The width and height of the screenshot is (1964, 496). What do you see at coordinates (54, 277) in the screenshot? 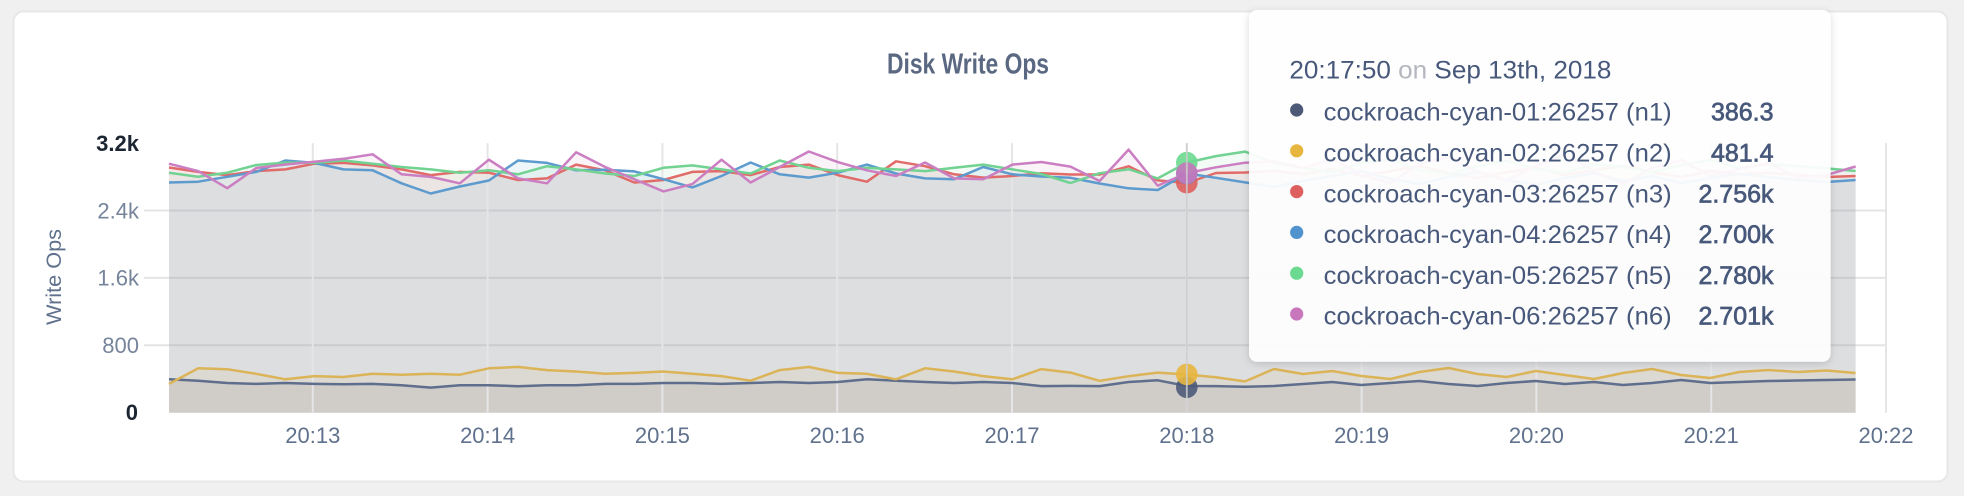
I see `svg-text: Write Ops` at bounding box center [54, 277].